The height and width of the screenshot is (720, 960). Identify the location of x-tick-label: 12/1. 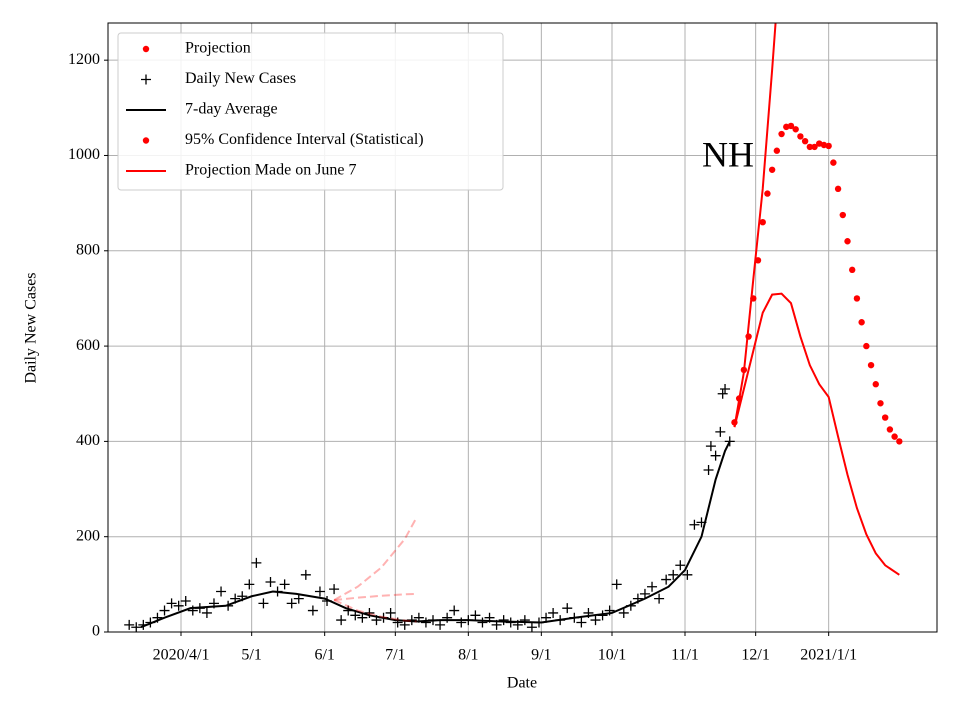
(755, 655).